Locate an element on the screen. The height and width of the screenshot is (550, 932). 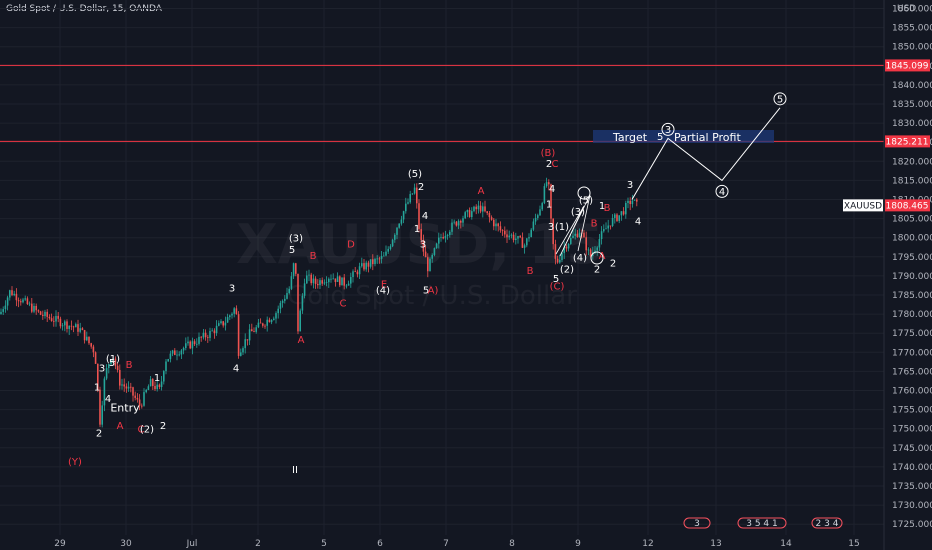
wave-label: 2 is located at coordinates (421, 187).